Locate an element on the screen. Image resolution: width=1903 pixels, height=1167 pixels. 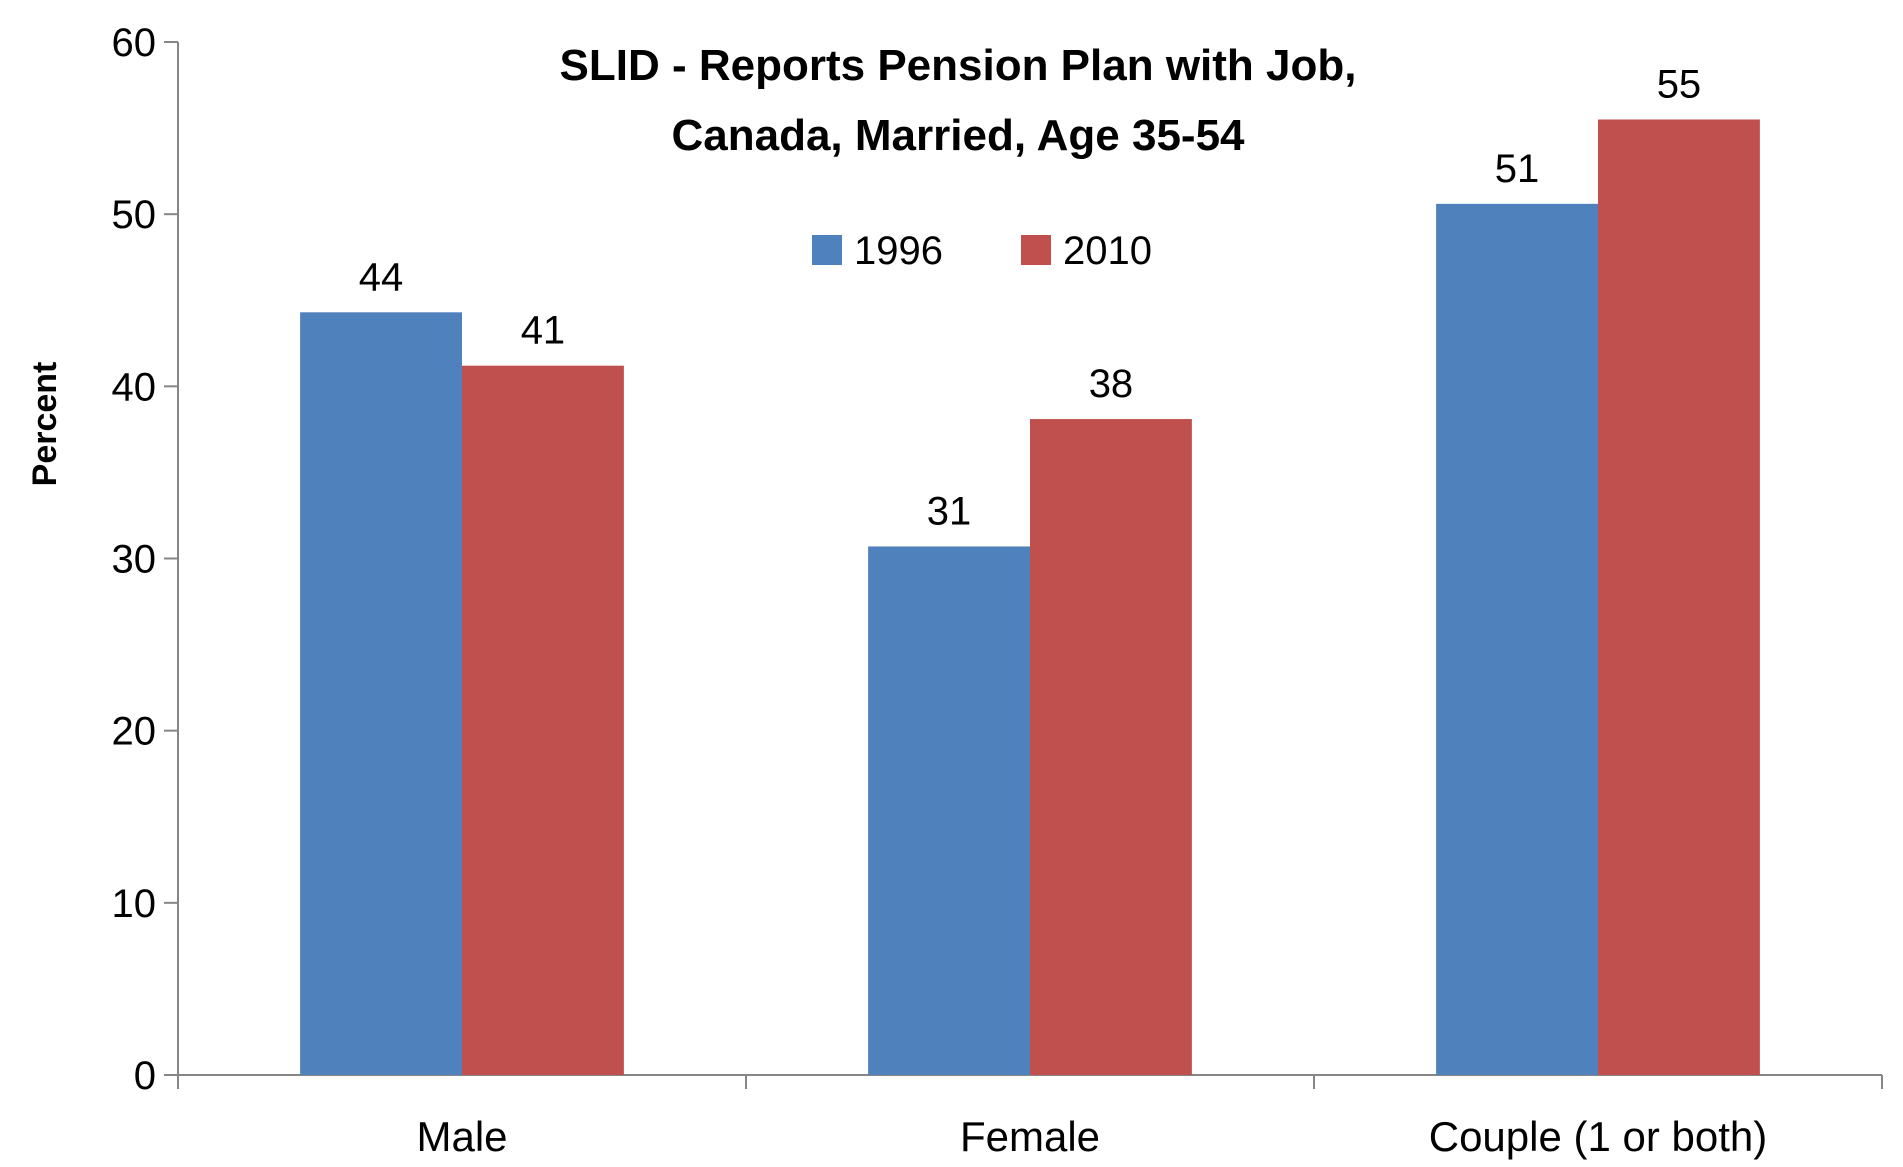
y-axis-title: Percent is located at coordinates (45, 424).